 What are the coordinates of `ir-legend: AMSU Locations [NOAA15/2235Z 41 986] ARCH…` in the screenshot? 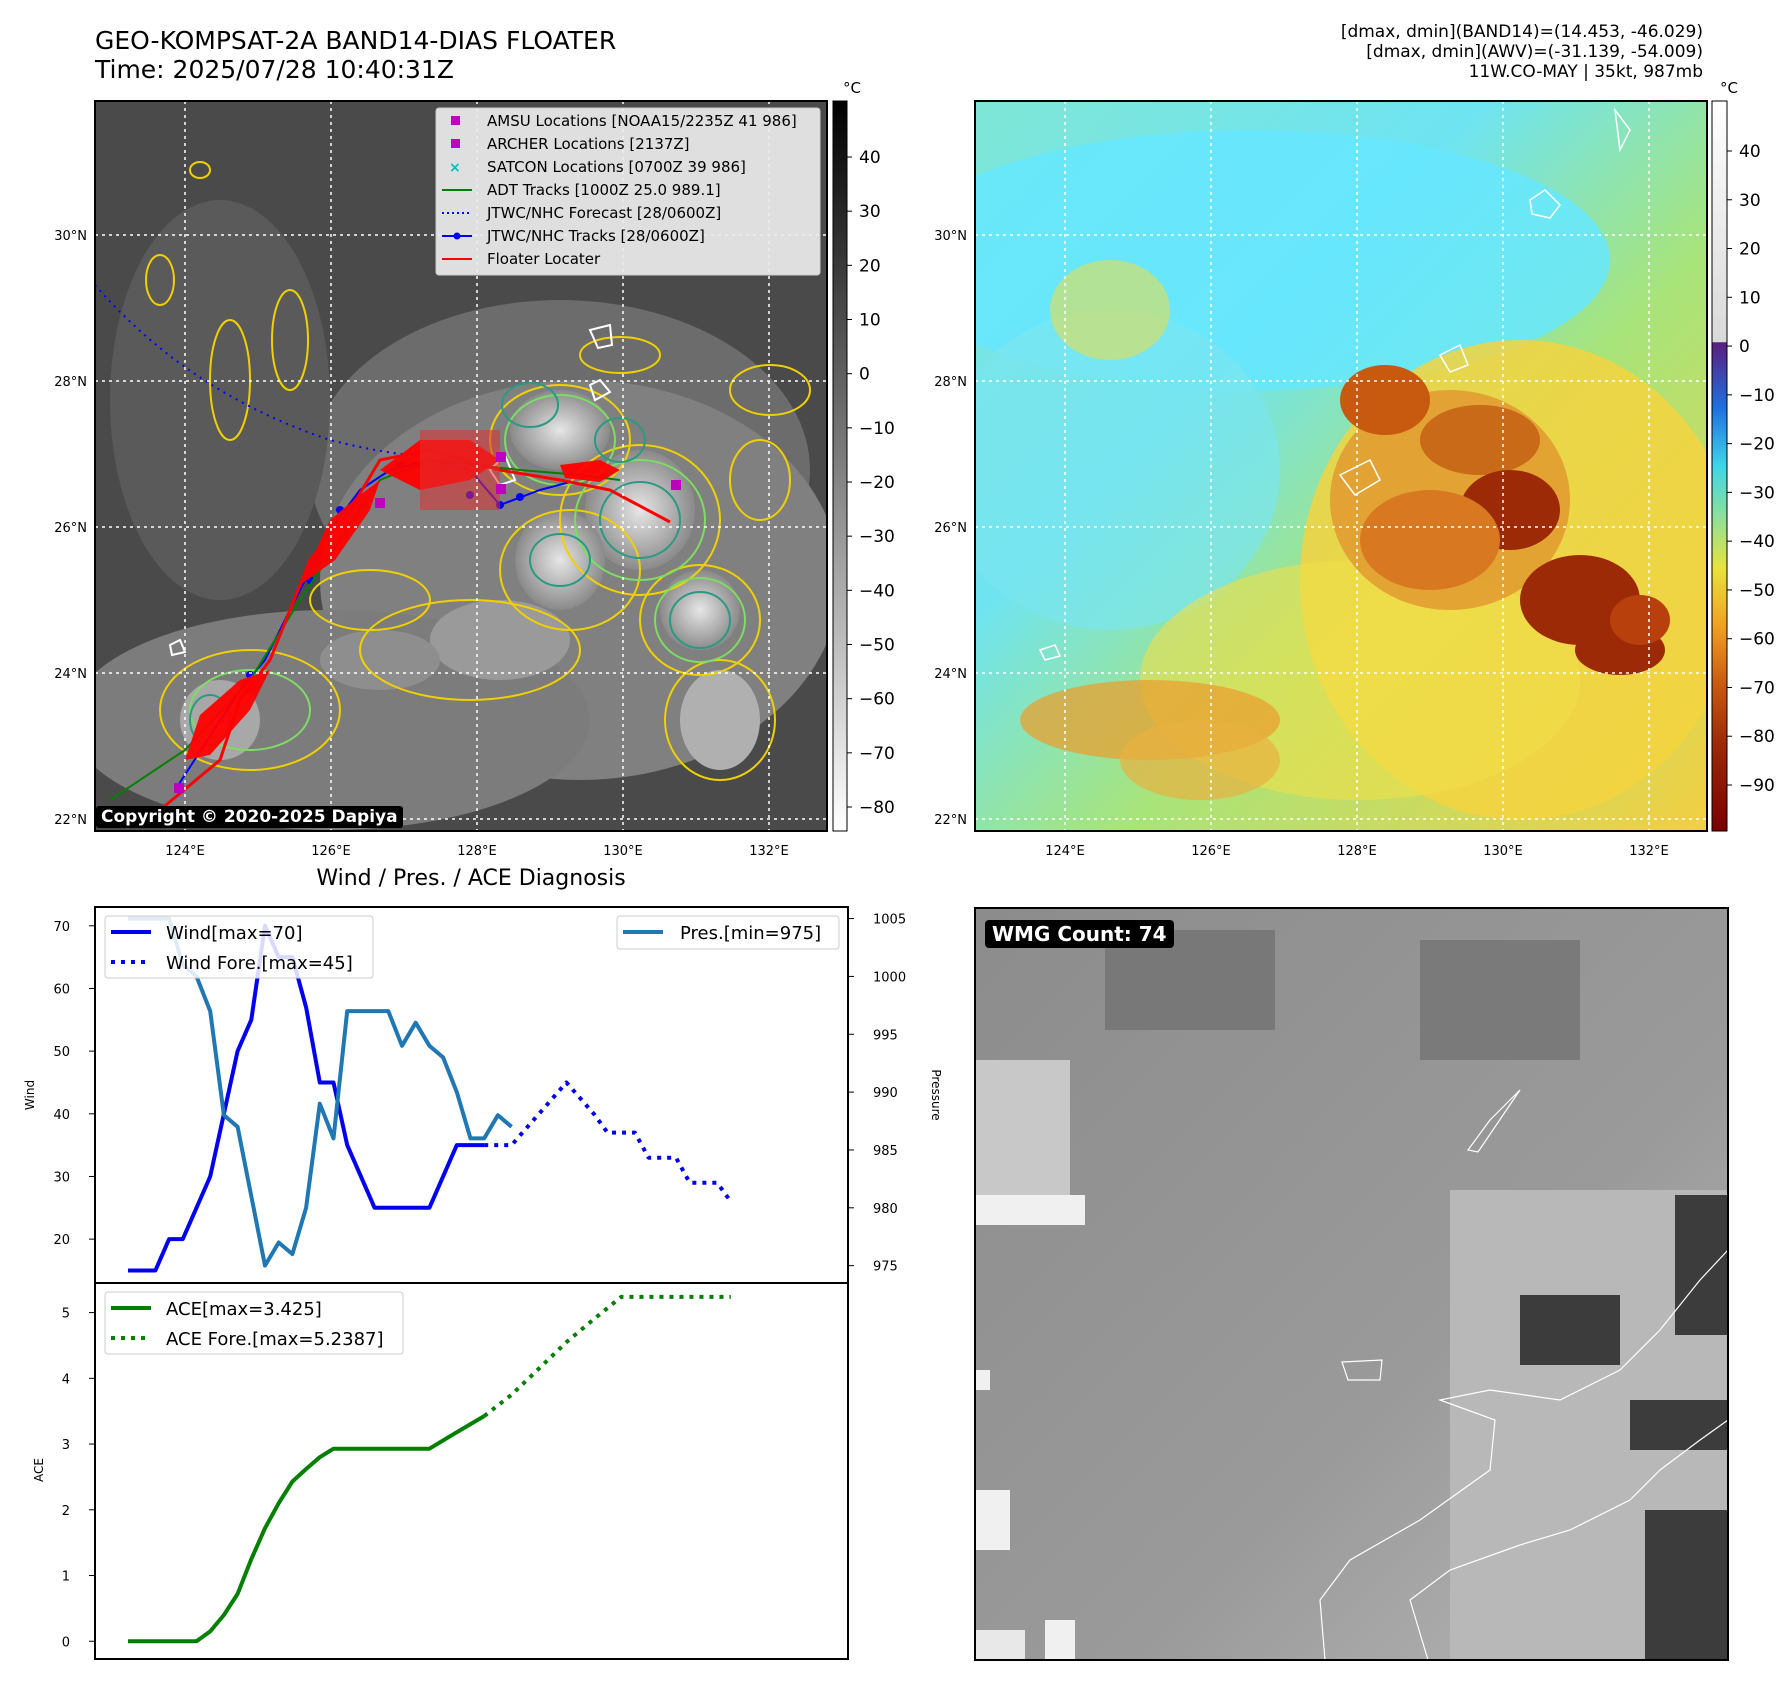 It's located at (628, 191).